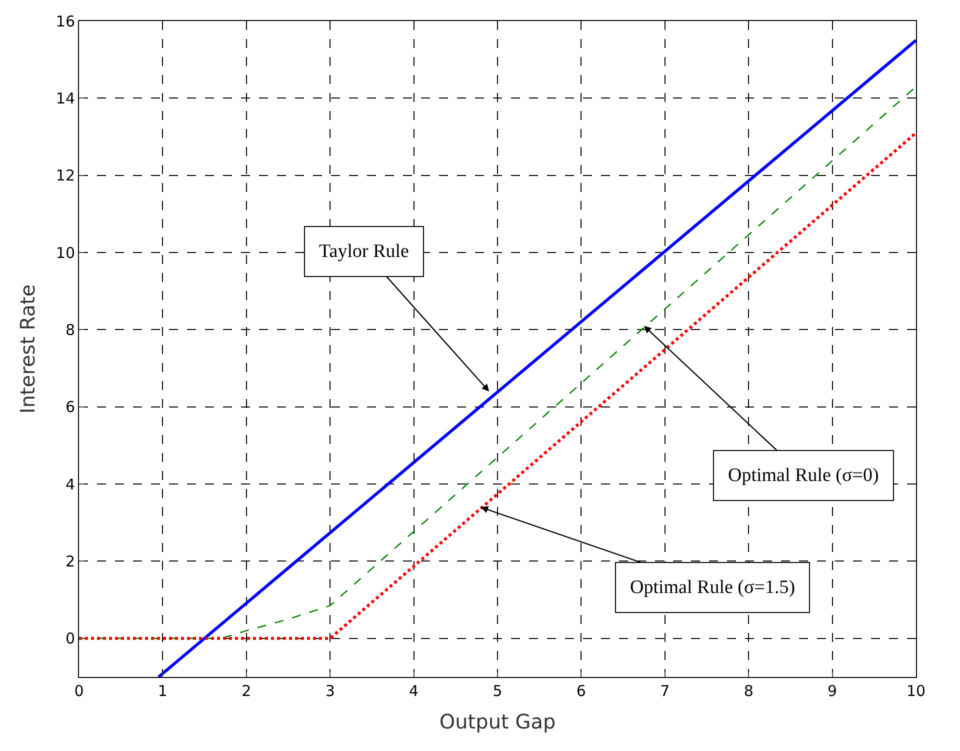 This screenshot has width=960, height=751. I want to click on y-tick-label: 6, so click(70, 407).